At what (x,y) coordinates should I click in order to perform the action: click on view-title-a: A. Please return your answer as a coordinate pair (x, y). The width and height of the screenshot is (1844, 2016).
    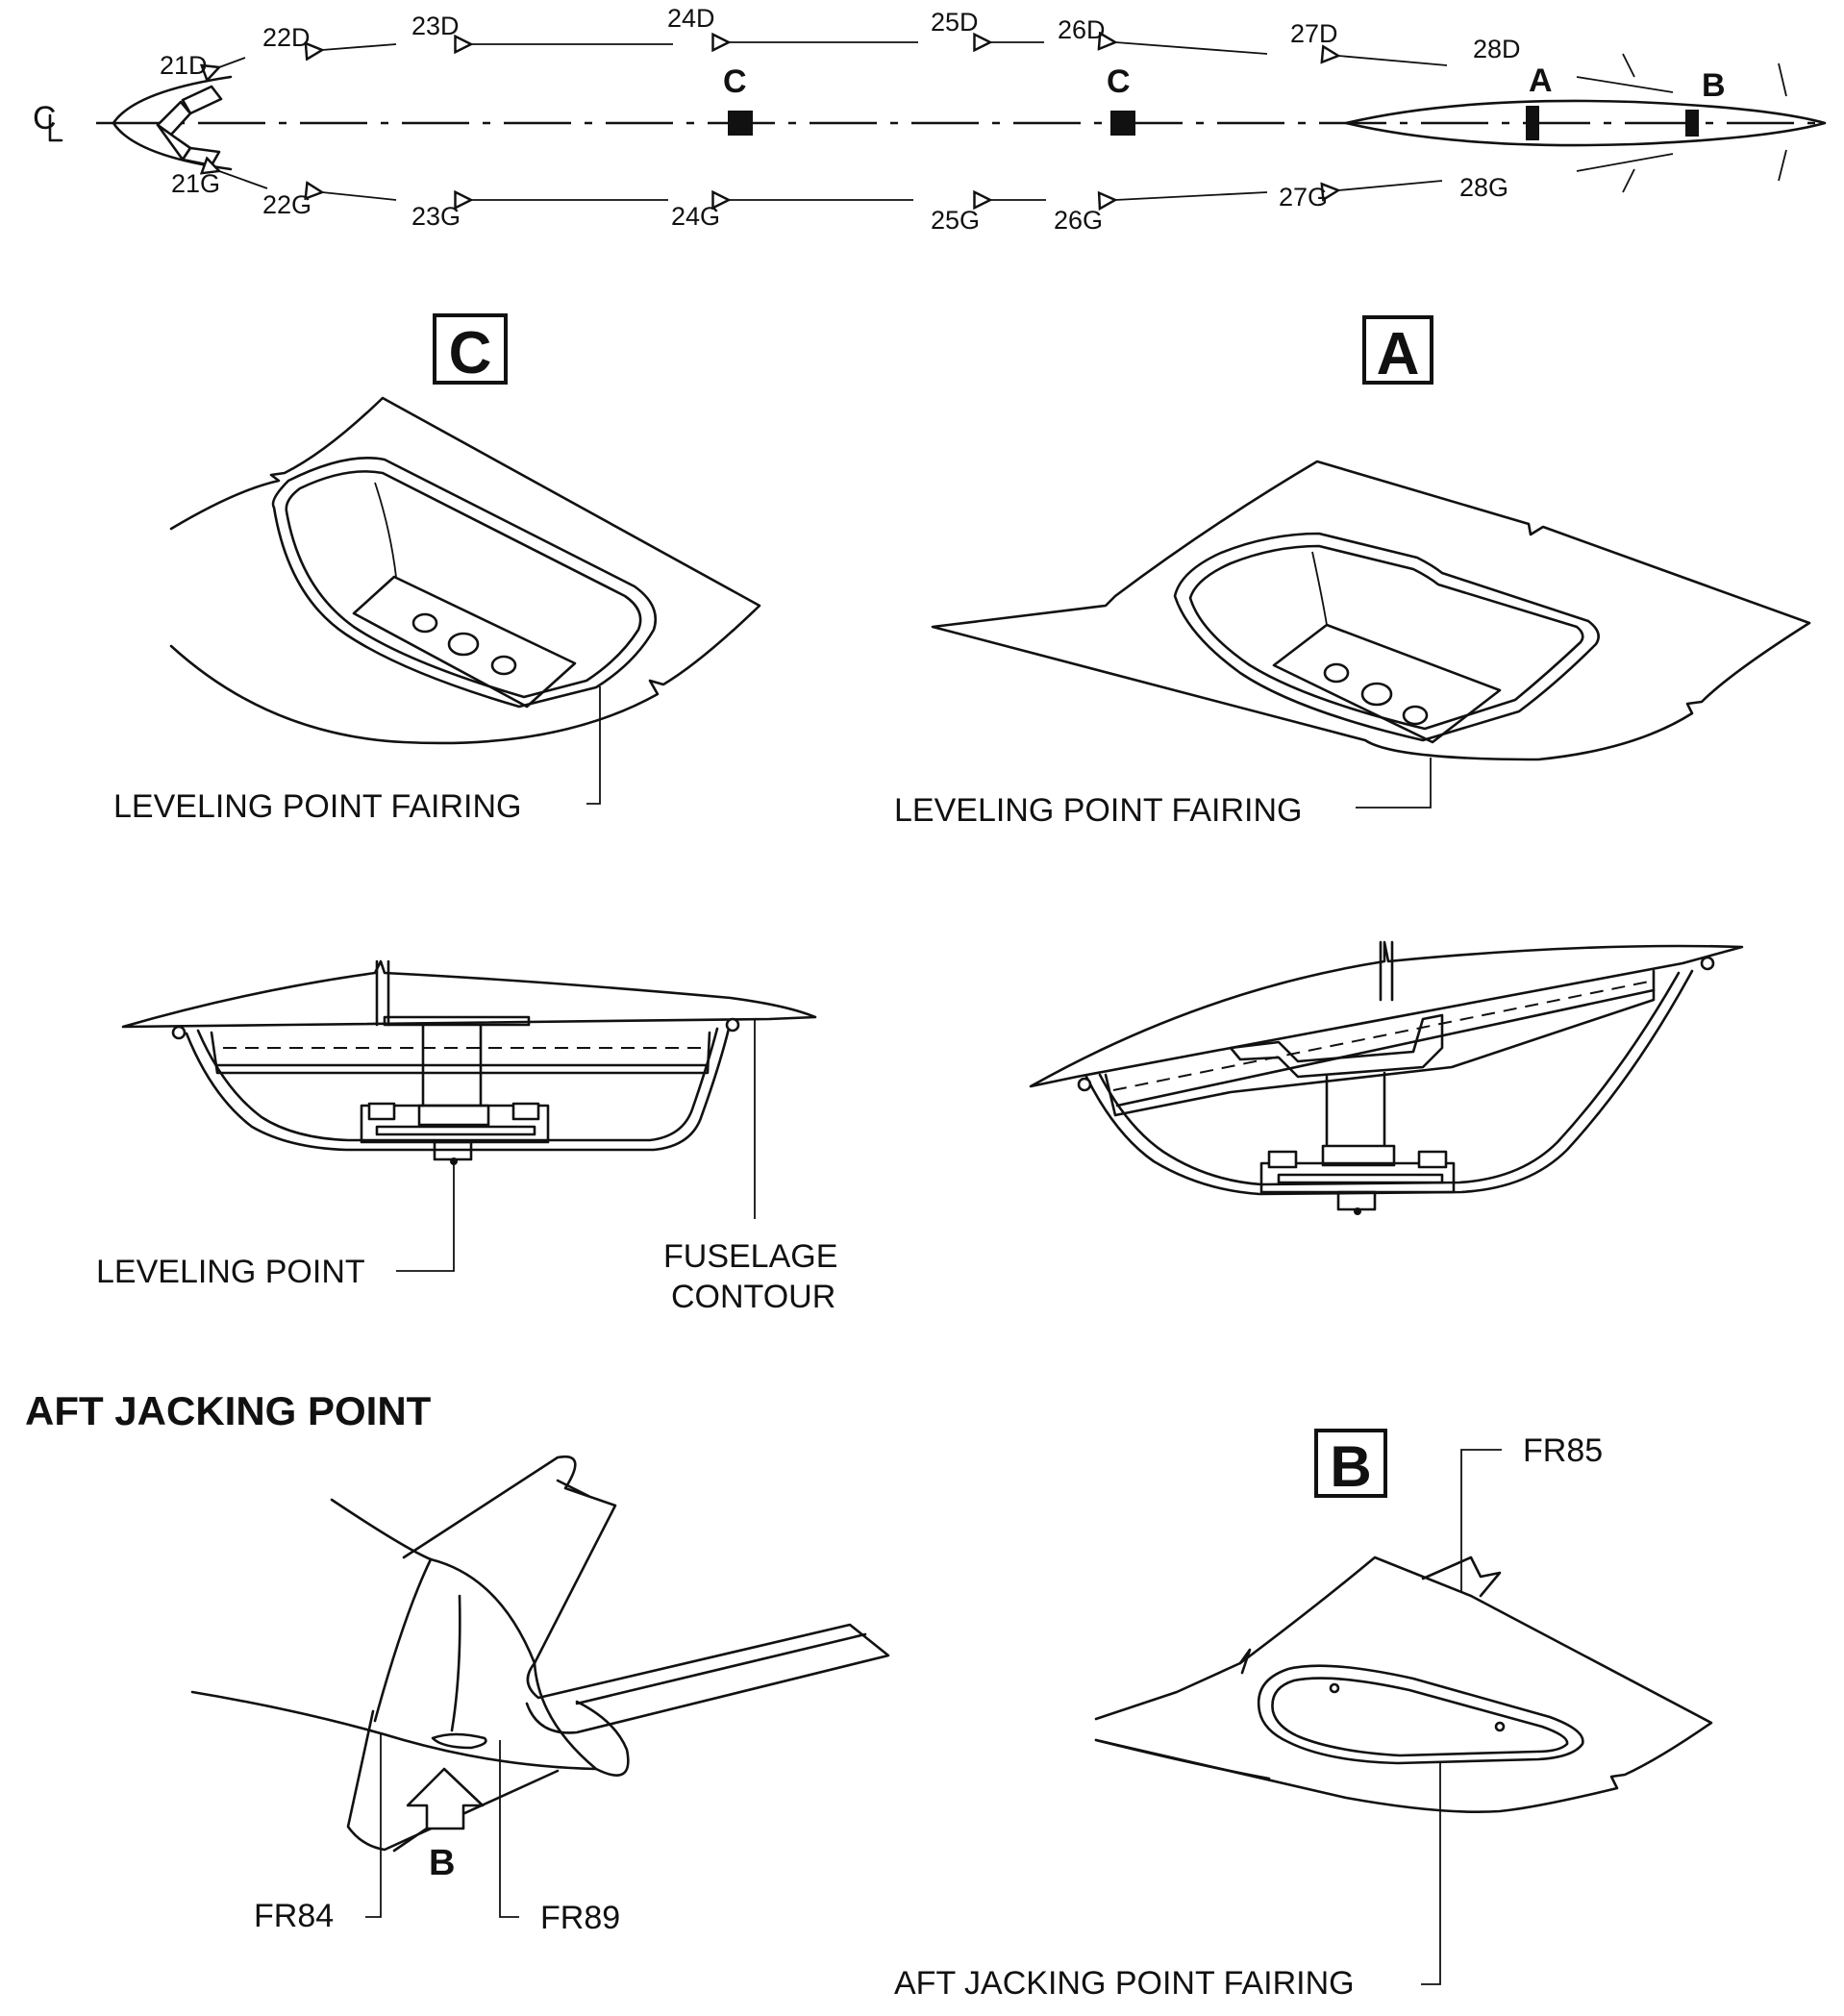
    Looking at the image, I should click on (1397, 351).